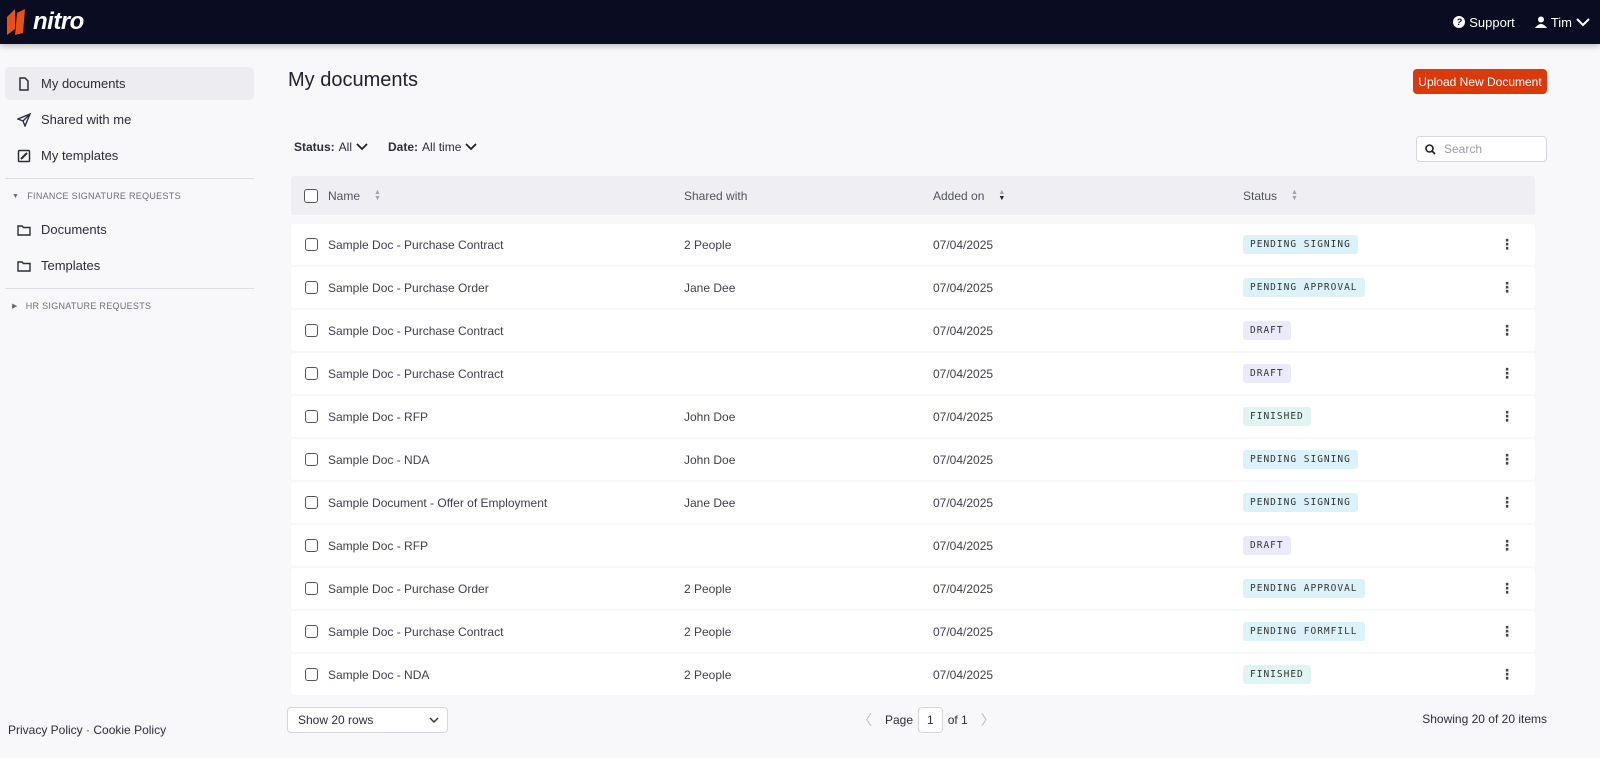  I want to click on group-label: HR SIGNATURE REQUESTS, so click(88, 306).